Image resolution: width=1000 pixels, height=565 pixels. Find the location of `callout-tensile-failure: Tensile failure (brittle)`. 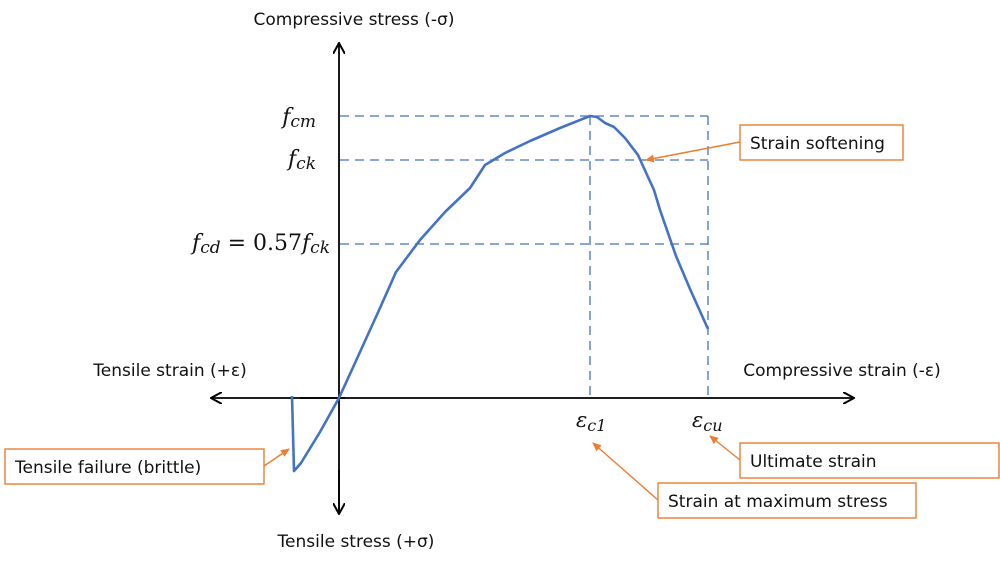

callout-tensile-failure: Tensile failure (brittle) is located at coordinates (147, 466).